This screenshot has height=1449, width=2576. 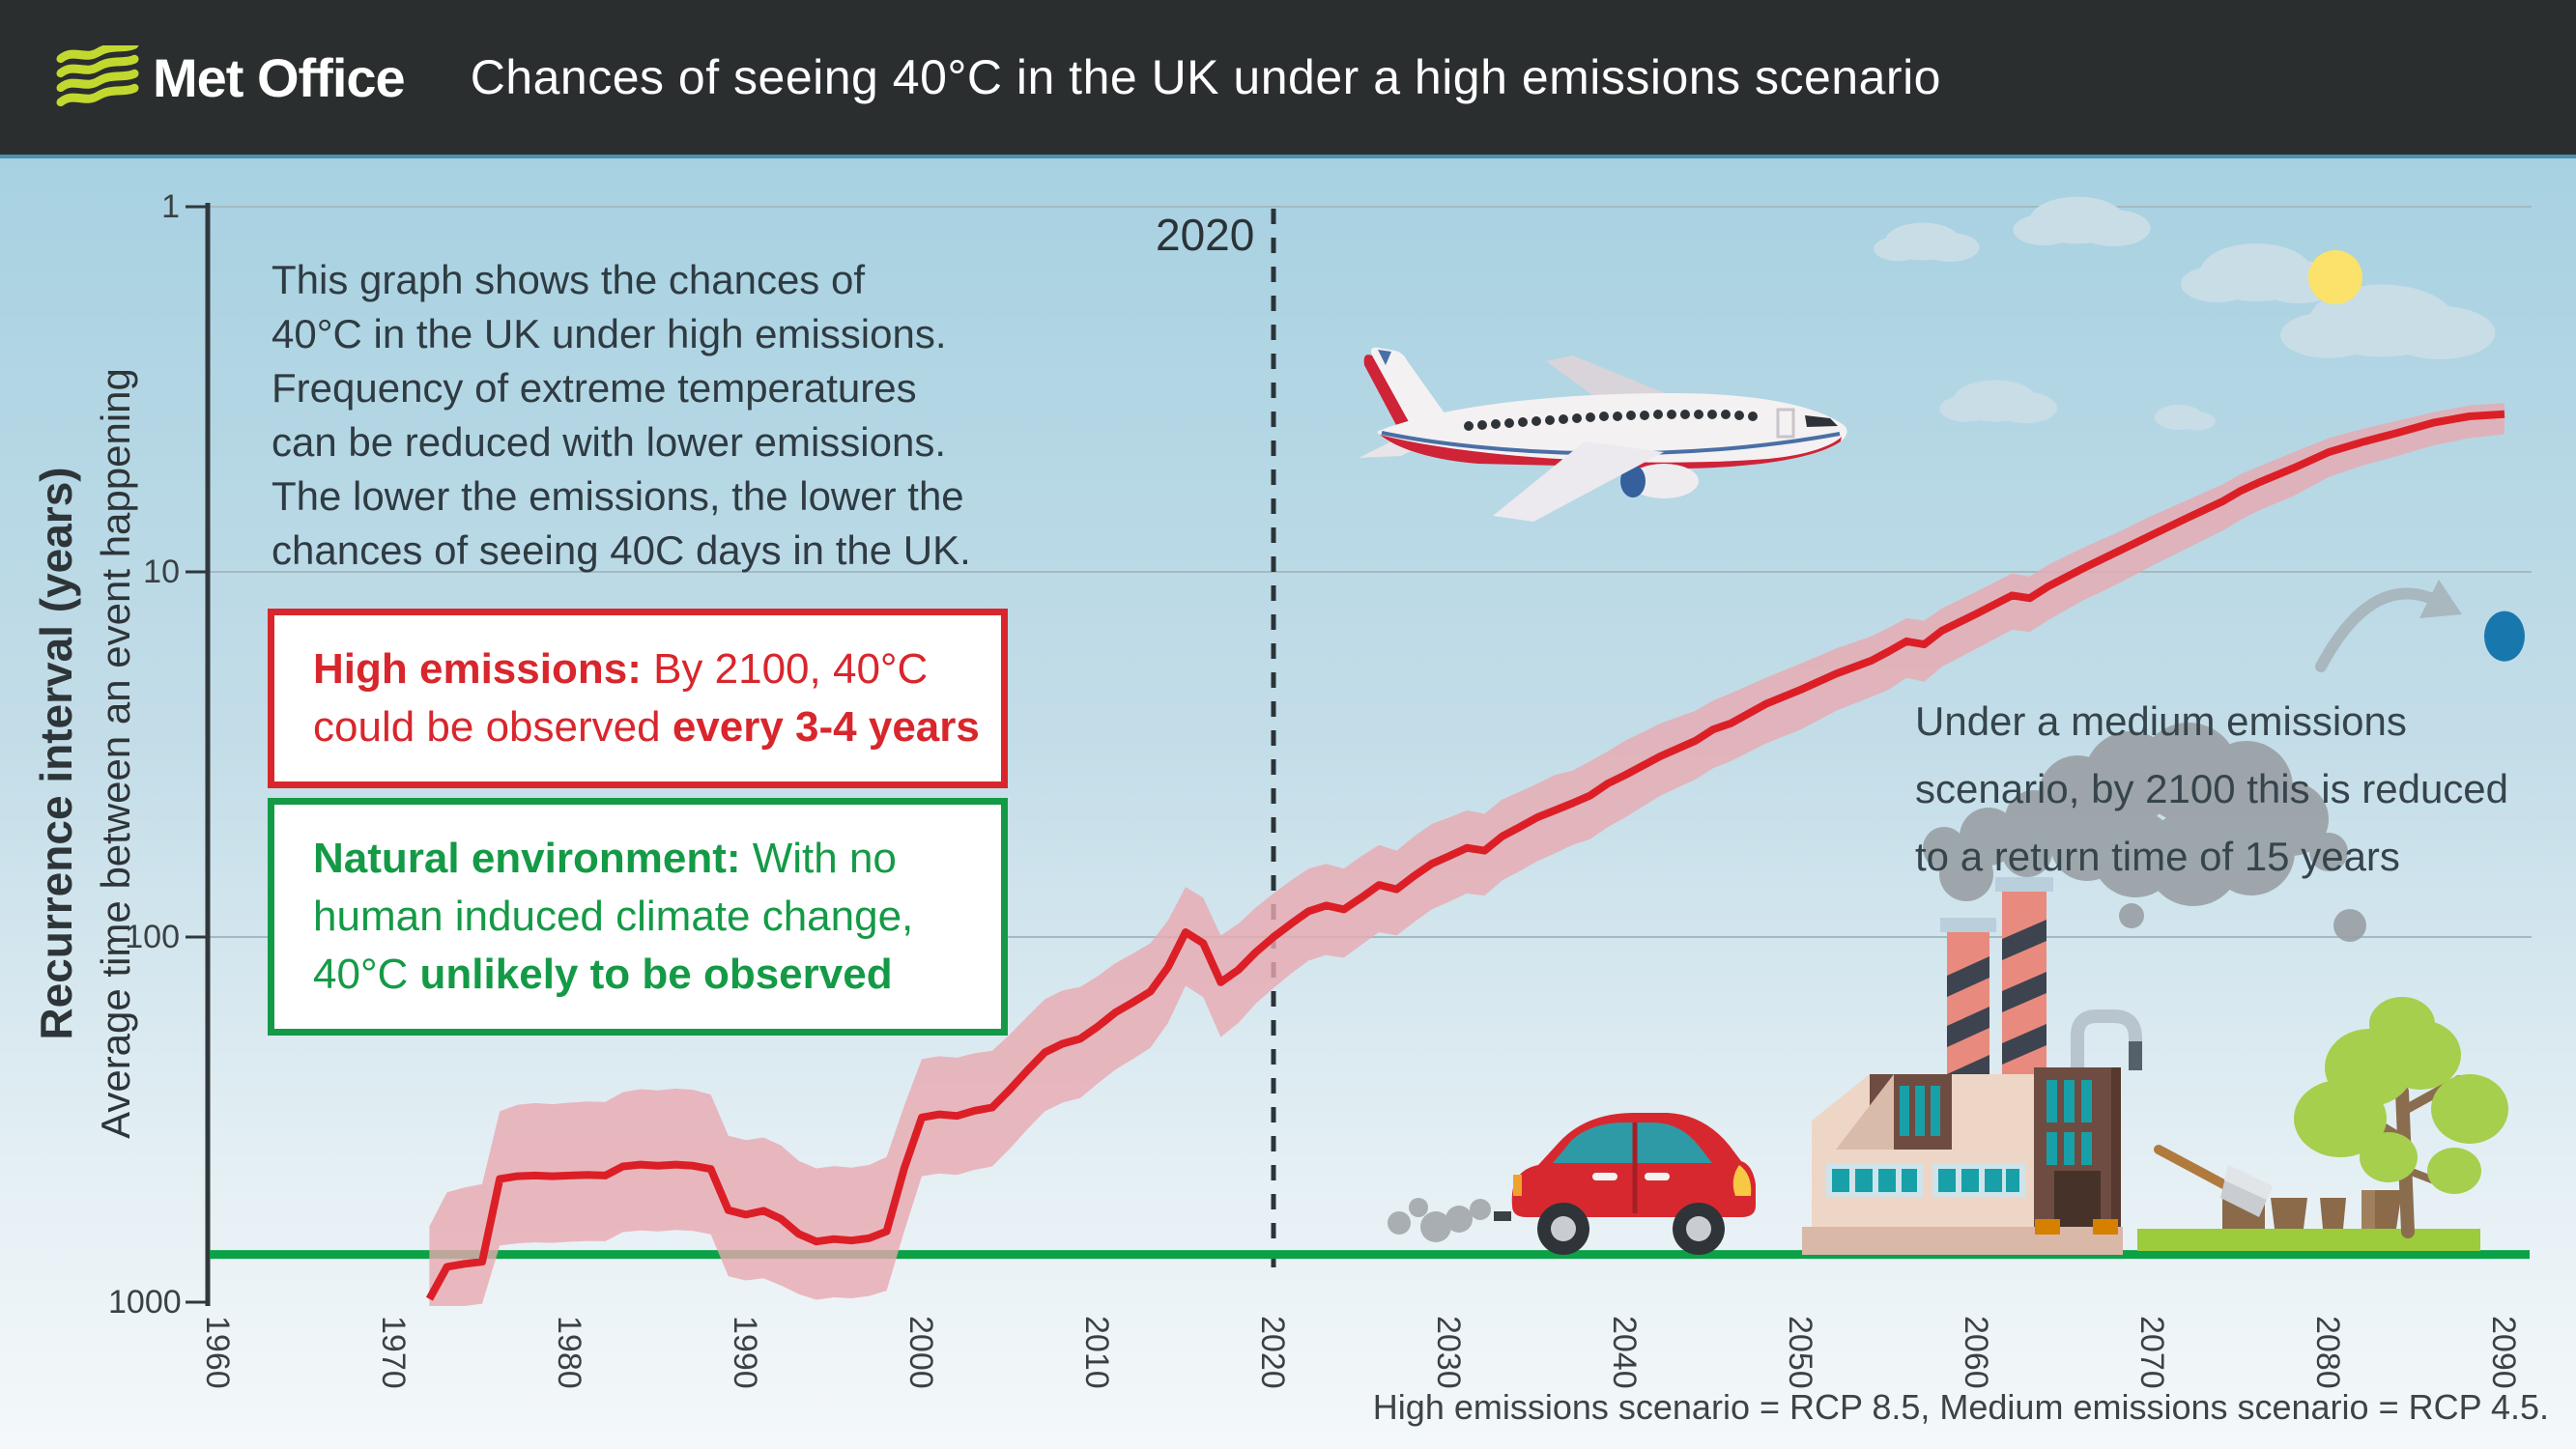 I want to click on x-tick-label: 1960, so click(x=218, y=1352).